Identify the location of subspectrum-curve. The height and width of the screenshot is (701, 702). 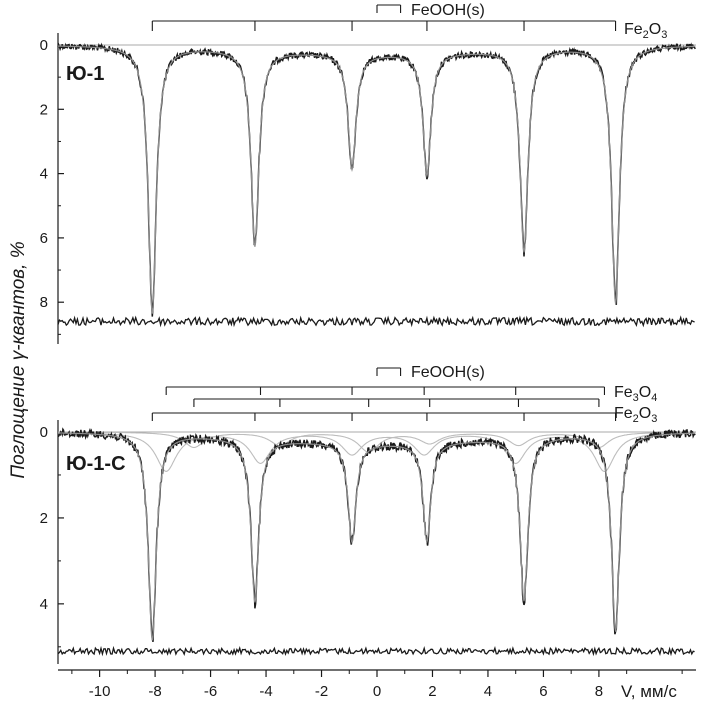
(377, 452).